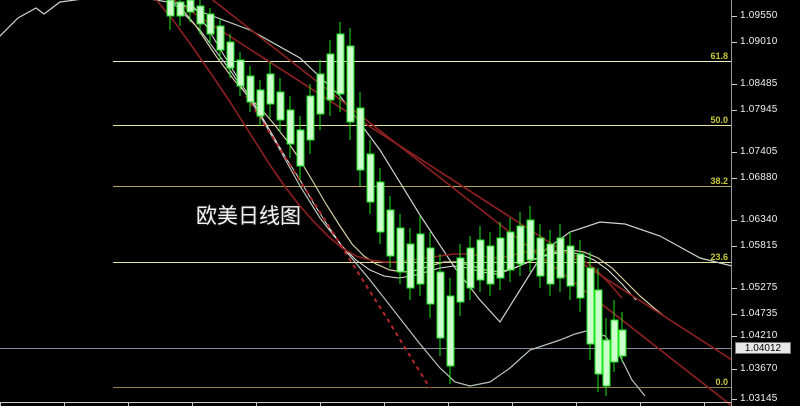 The width and height of the screenshot is (800, 406). I want to click on fib-label-618: 61.8, so click(719, 56).